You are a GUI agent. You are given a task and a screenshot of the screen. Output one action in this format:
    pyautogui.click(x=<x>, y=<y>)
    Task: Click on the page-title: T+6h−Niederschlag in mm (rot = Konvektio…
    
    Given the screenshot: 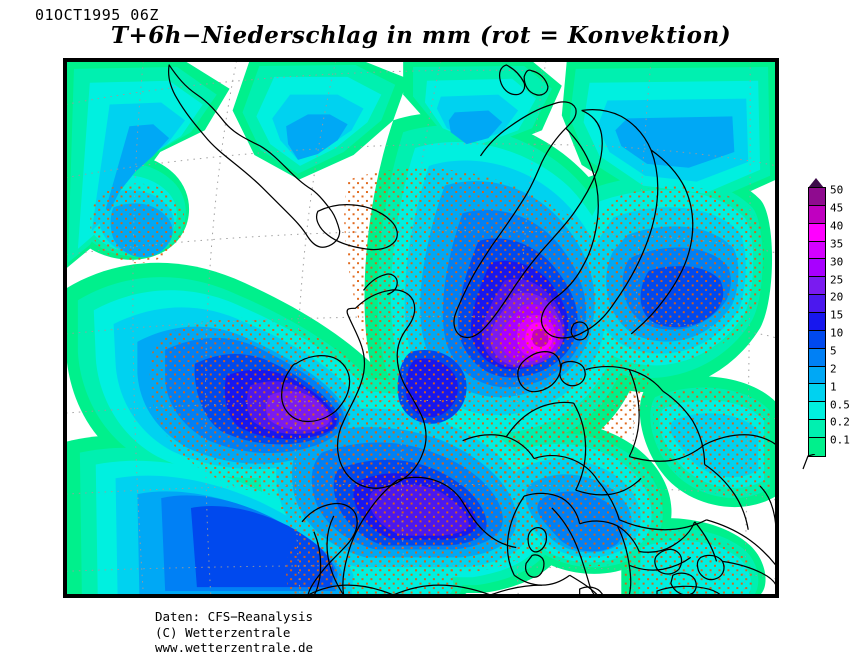 What is the action you would take?
    pyautogui.click(x=421, y=35)
    